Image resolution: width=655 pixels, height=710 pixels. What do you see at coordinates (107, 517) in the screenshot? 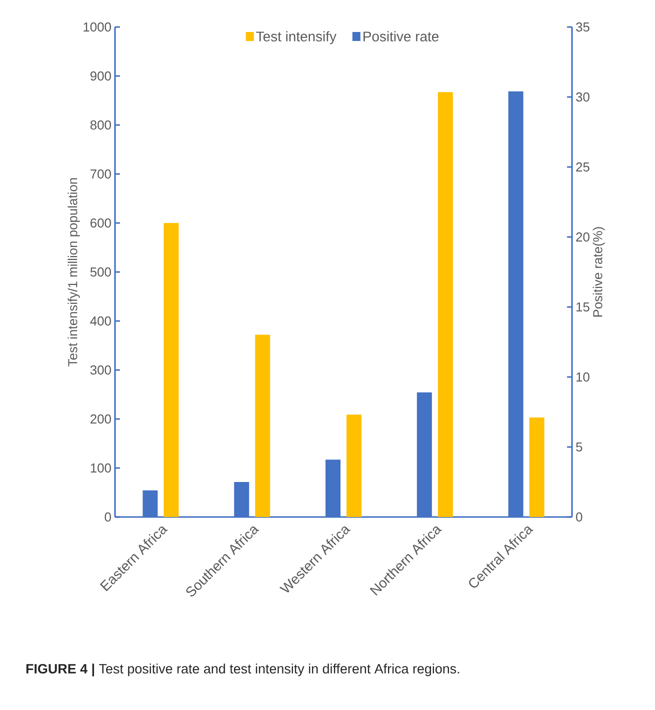
I see `y-tick-label: 0` at bounding box center [107, 517].